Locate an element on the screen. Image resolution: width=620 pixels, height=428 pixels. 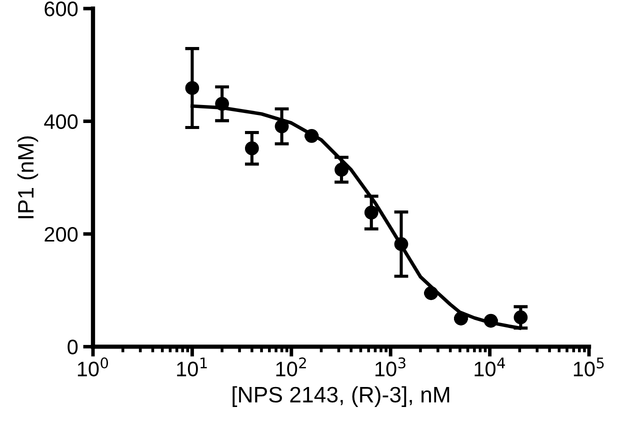
x-tick-label: 10$^{2}$ is located at coordinates (291, 366).